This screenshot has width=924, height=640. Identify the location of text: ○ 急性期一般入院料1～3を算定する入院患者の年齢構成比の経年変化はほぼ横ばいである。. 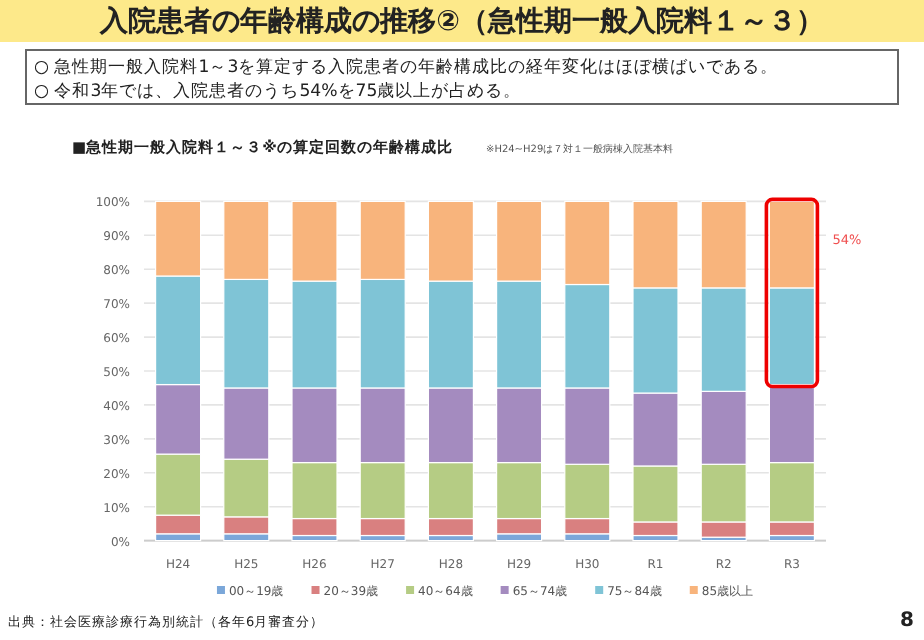
(406, 67).